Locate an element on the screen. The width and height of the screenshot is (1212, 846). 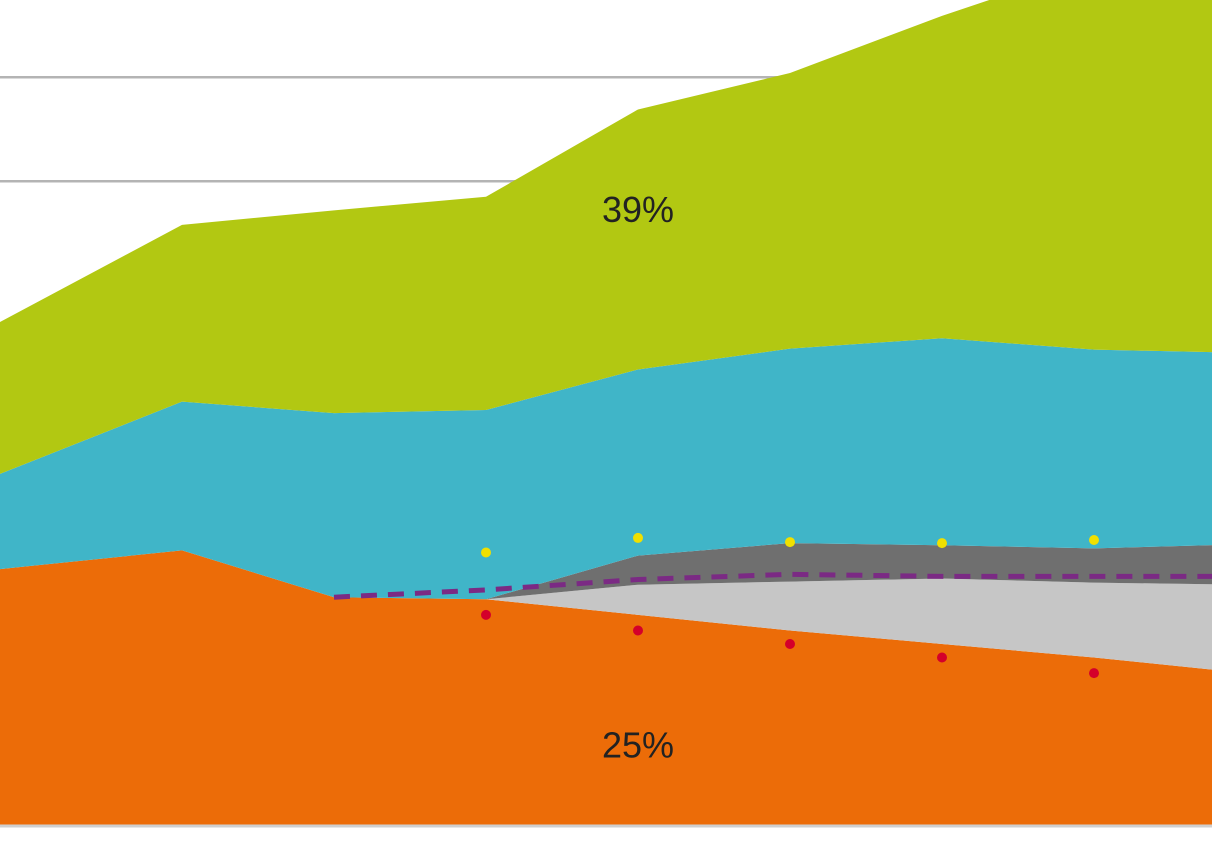
boundary-dashed-line is located at coordinates (772, 585).